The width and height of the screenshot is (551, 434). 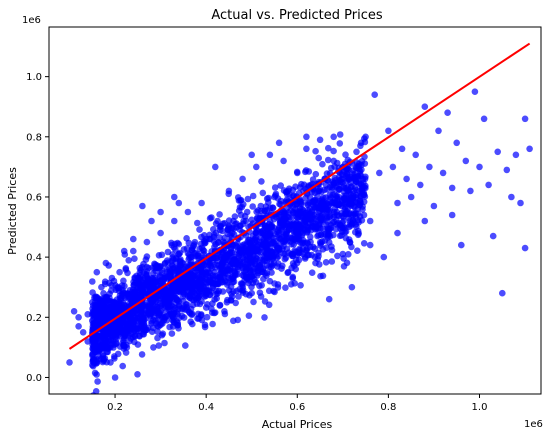 What do you see at coordinates (12, 211) in the screenshot?
I see `y-axis-label: Predicted Prices` at bounding box center [12, 211].